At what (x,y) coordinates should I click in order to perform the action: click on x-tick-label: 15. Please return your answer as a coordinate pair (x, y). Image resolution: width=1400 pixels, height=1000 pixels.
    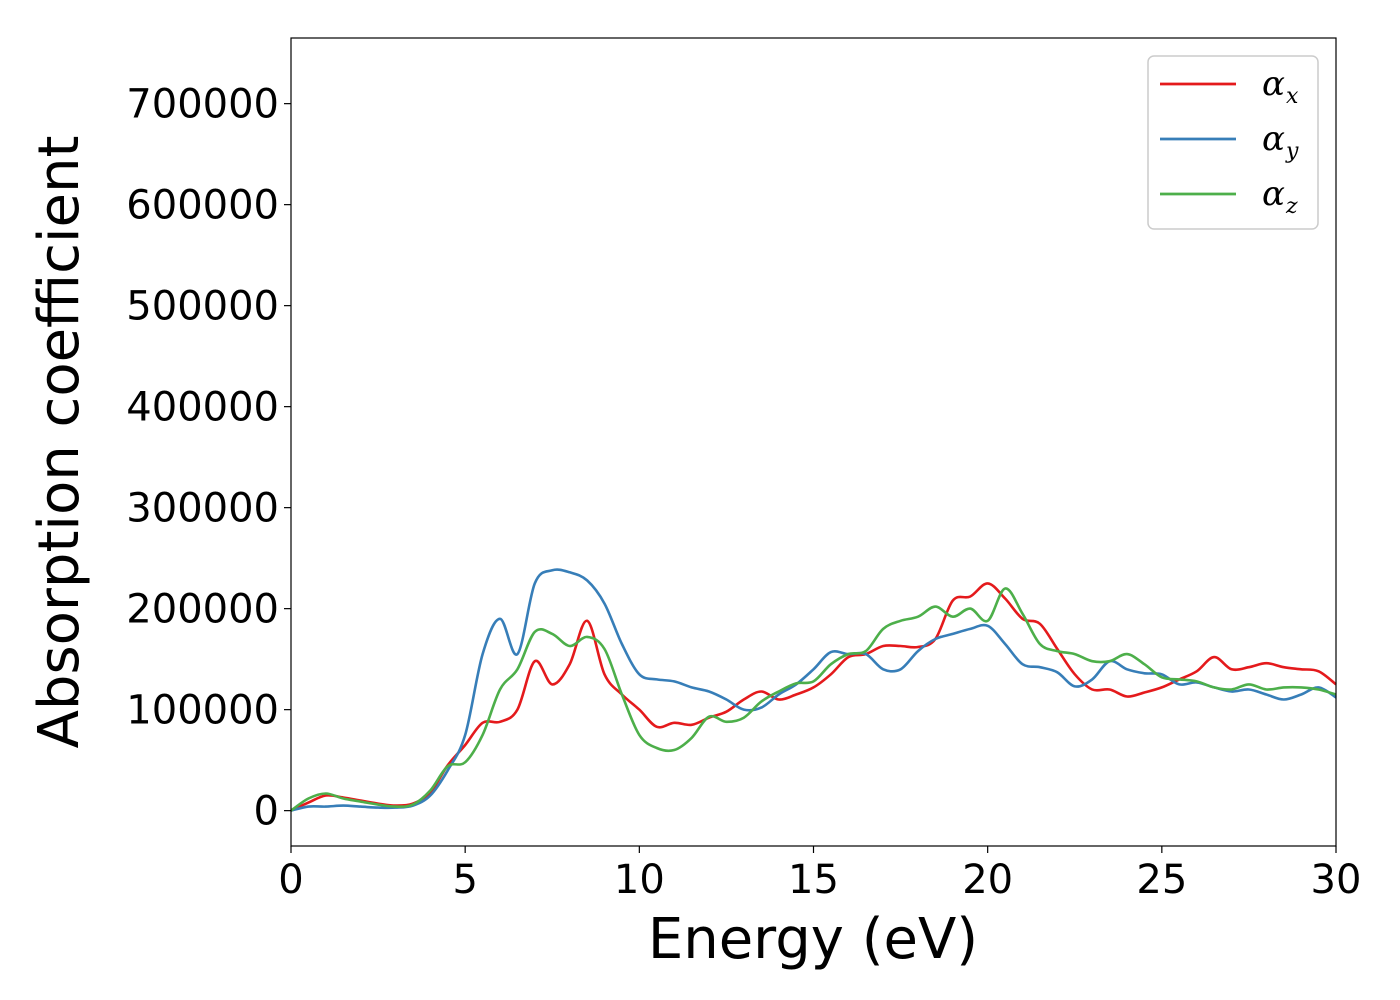
    Looking at the image, I should click on (813, 880).